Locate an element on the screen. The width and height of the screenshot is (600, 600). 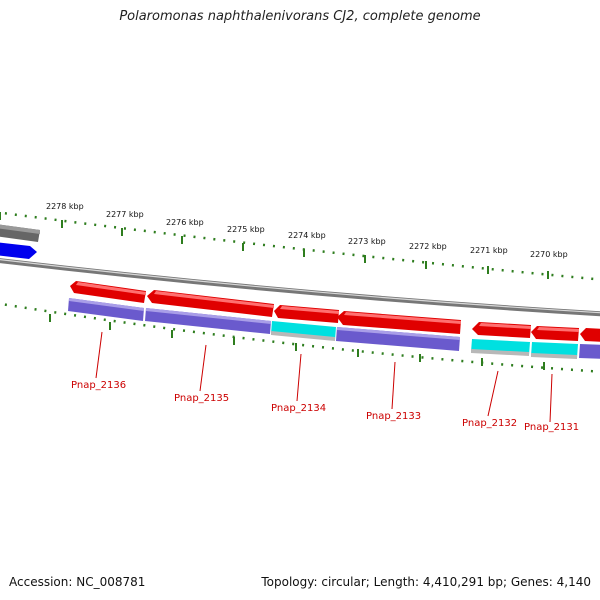
protein-bar-highlights is located at coordinates (264, 319).